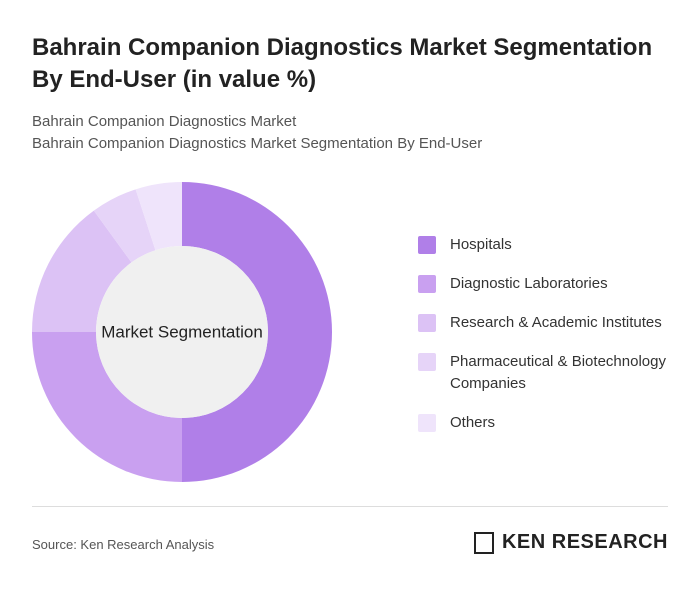 Image resolution: width=700 pixels, height=591 pixels. I want to click on center-label: Market Segmentation, so click(182, 331).